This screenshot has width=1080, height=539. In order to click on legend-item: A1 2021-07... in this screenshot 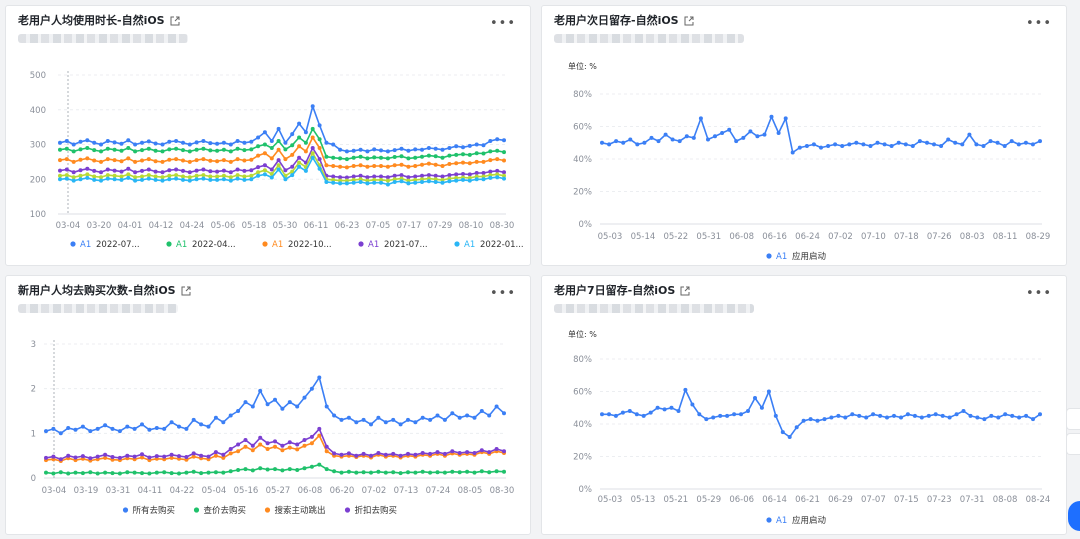, I will do `click(393, 245)`.